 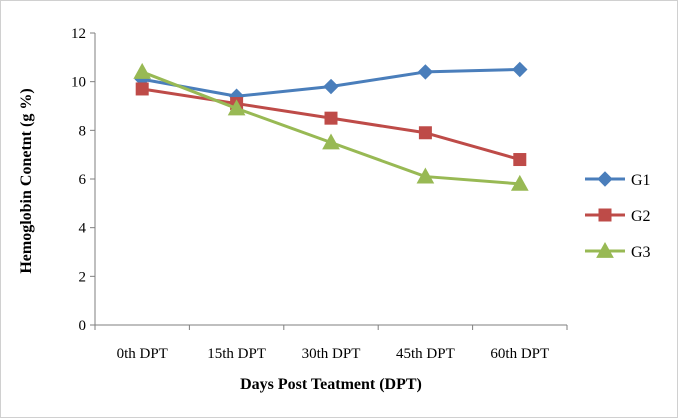 What do you see at coordinates (331, 384) in the screenshot?
I see `x-axis-title: Days Post Teatment (DPT)` at bounding box center [331, 384].